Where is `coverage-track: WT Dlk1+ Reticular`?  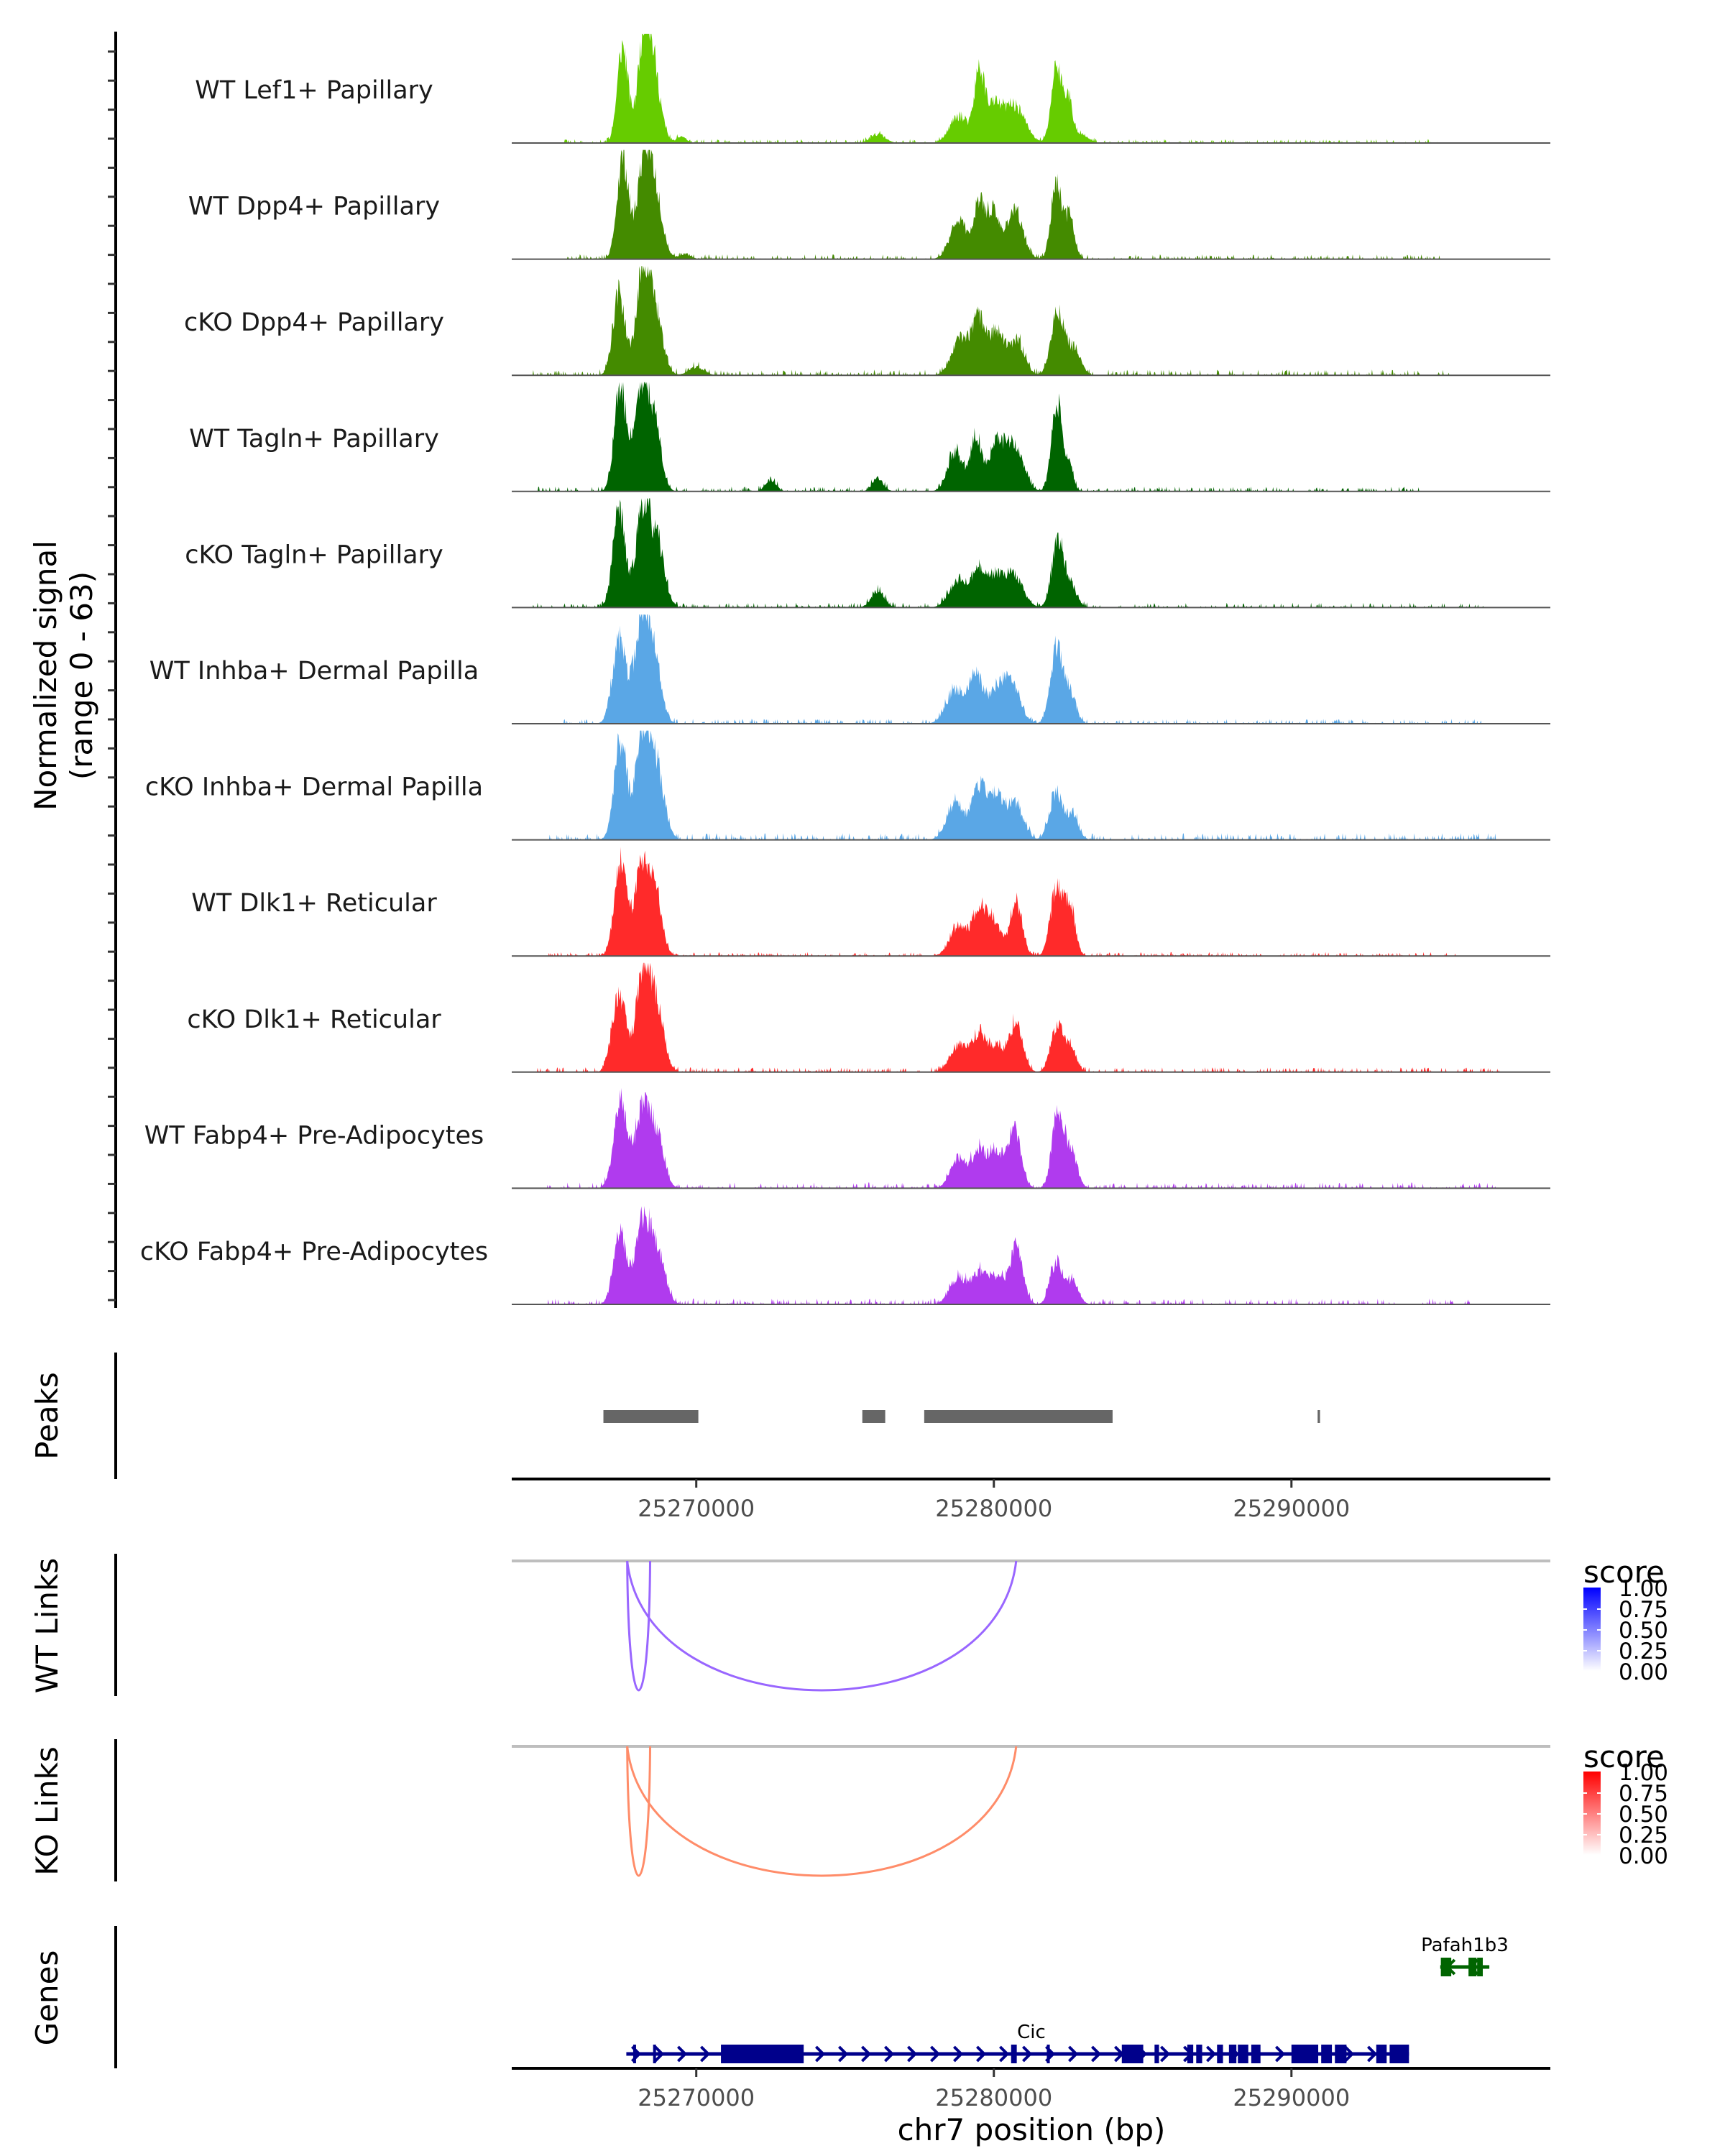
coverage-track: WT Dlk1+ Reticular is located at coordinates (870, 902).